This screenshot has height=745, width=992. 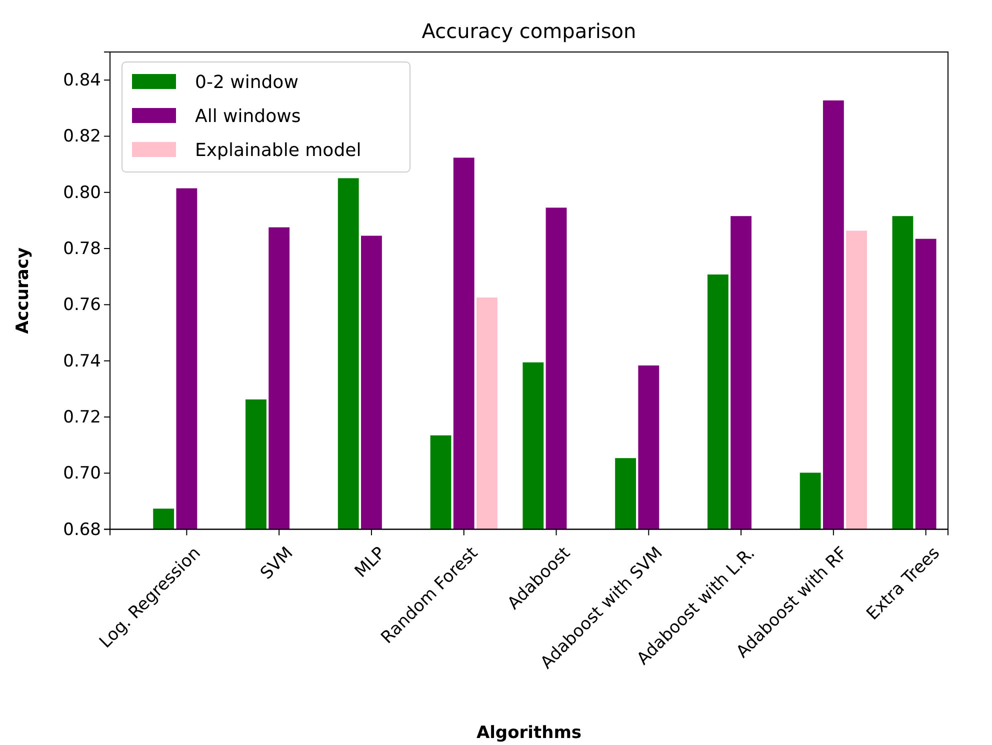 What do you see at coordinates (82, 305) in the screenshot?
I see `y-tick-label: 0.76` at bounding box center [82, 305].